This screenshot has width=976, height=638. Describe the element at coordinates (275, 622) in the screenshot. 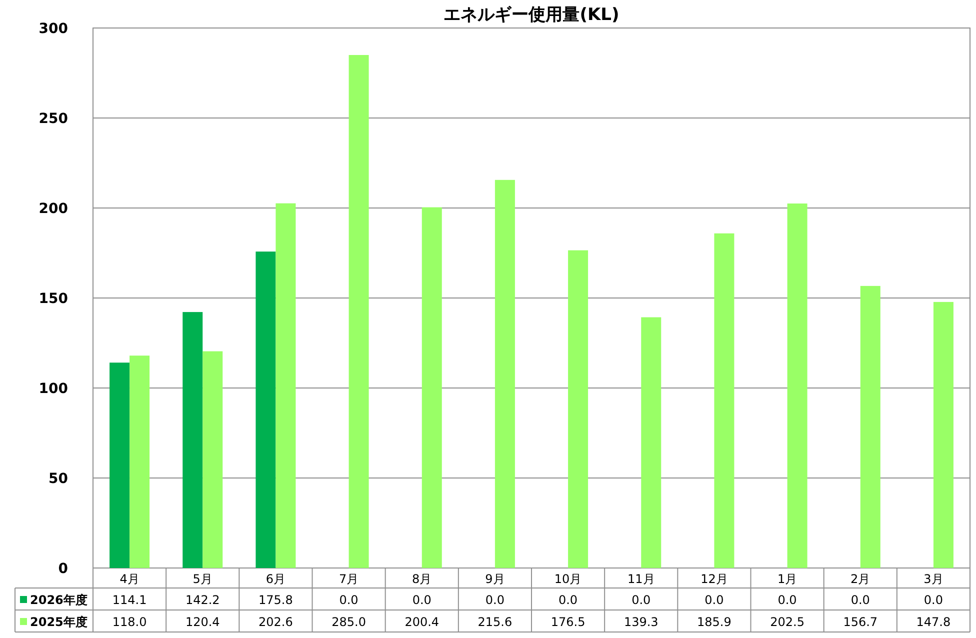

I see `data-label: 202.6` at that location.